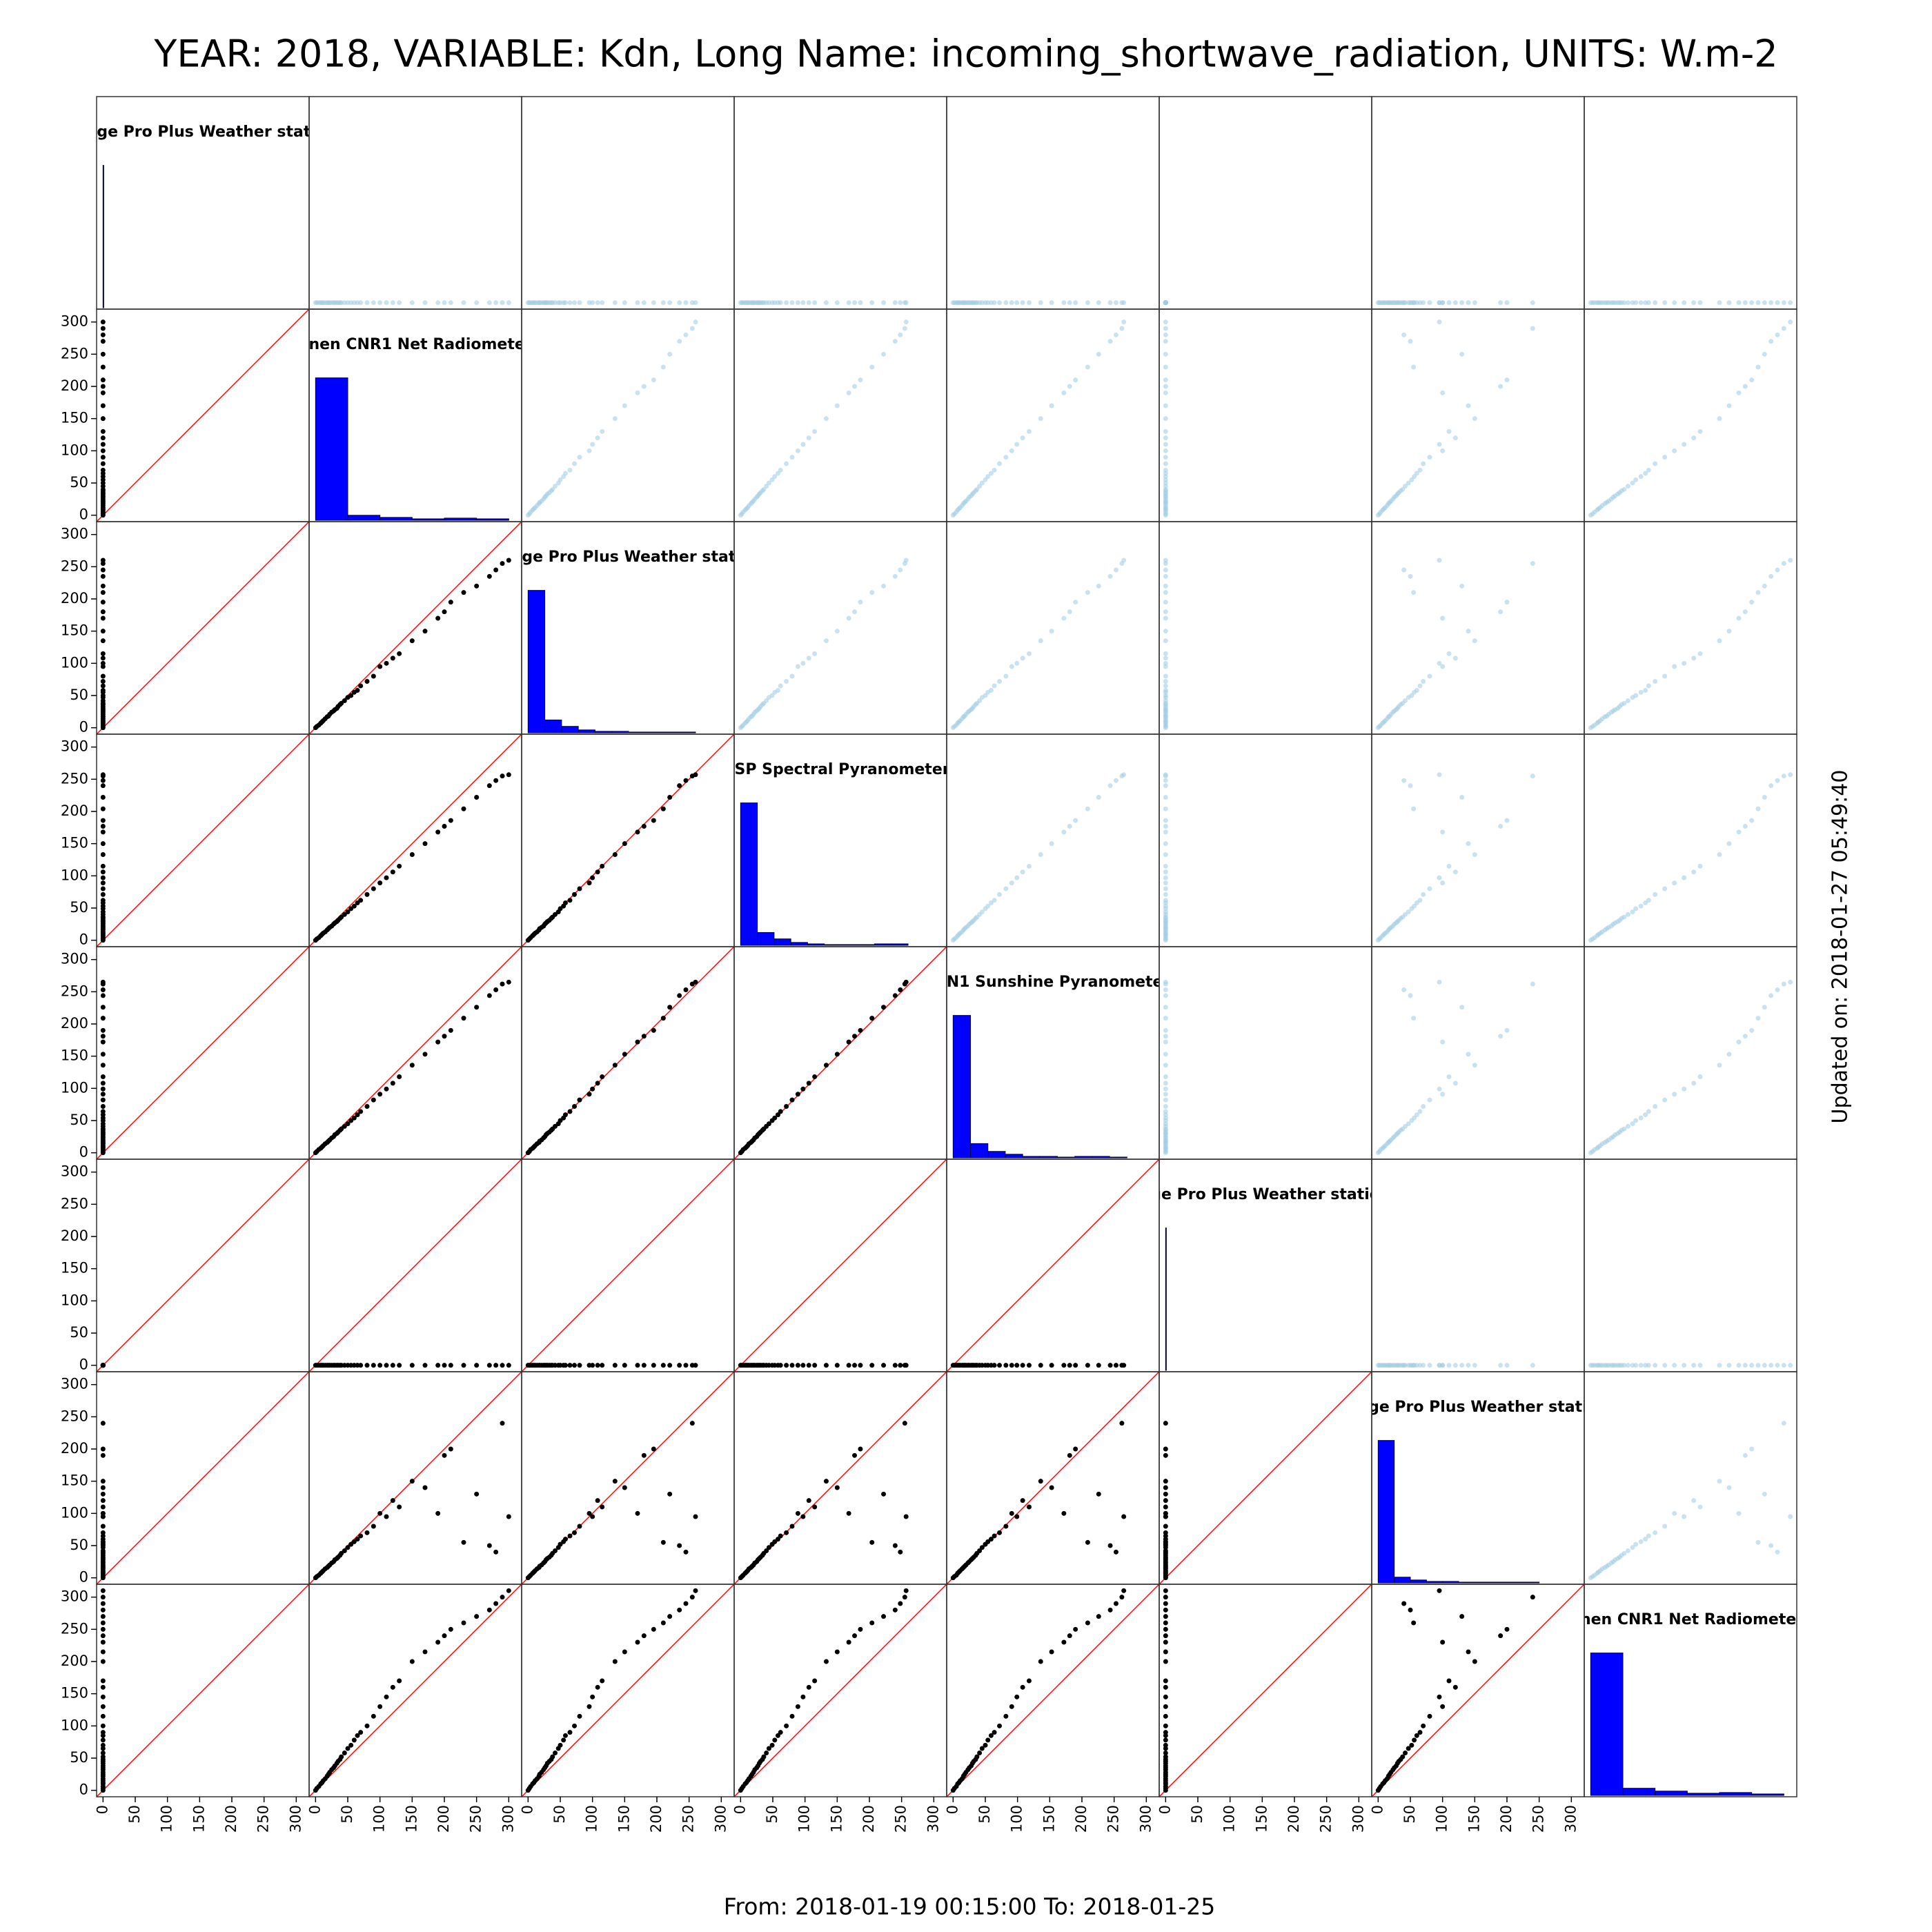  Describe the element at coordinates (411, 1819) in the screenshot. I see `x-tick-label: 150` at that location.